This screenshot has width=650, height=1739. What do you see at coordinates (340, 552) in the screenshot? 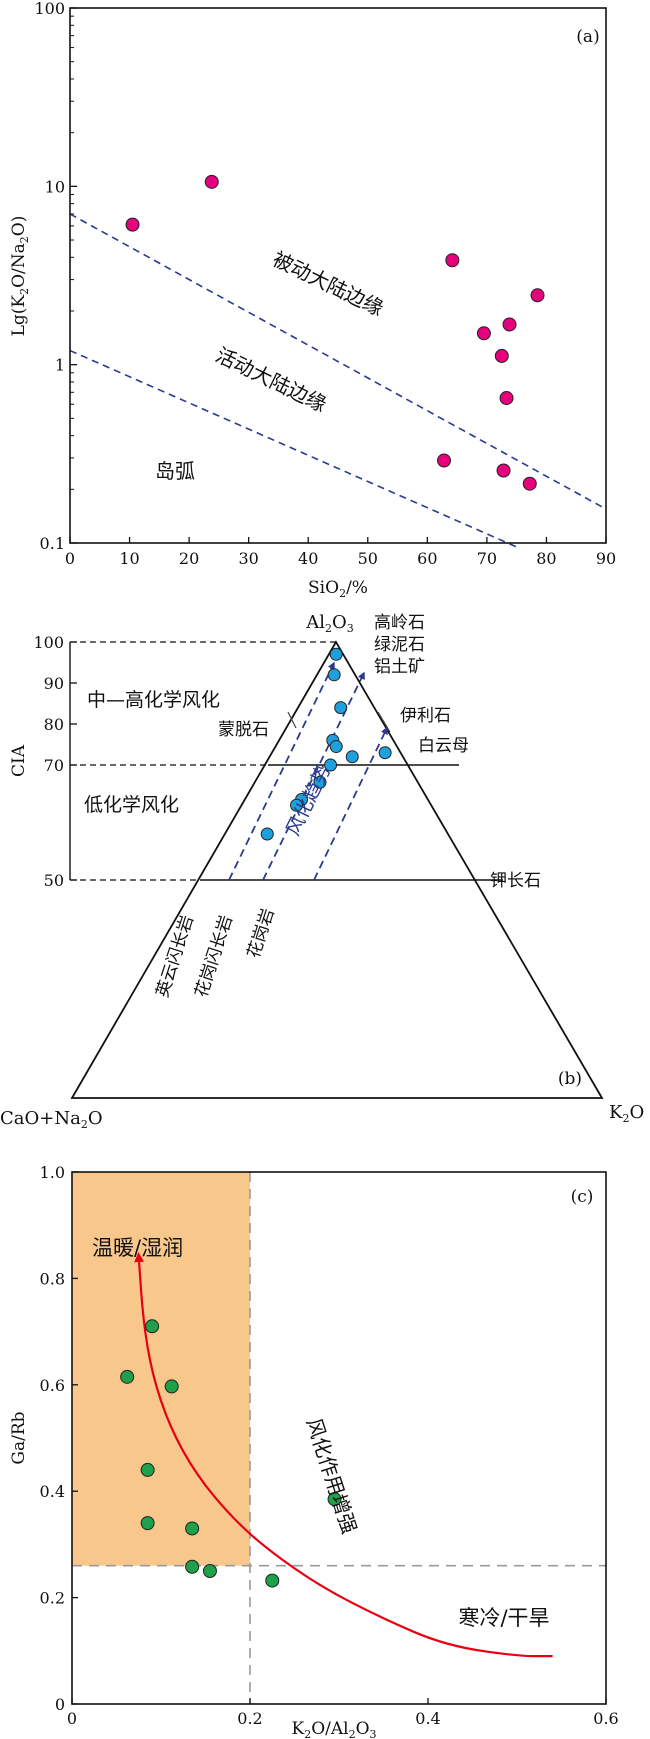
I see `x-axis-ticks: 0 10 20 30 40 50 60 70 80 90` at bounding box center [340, 552].